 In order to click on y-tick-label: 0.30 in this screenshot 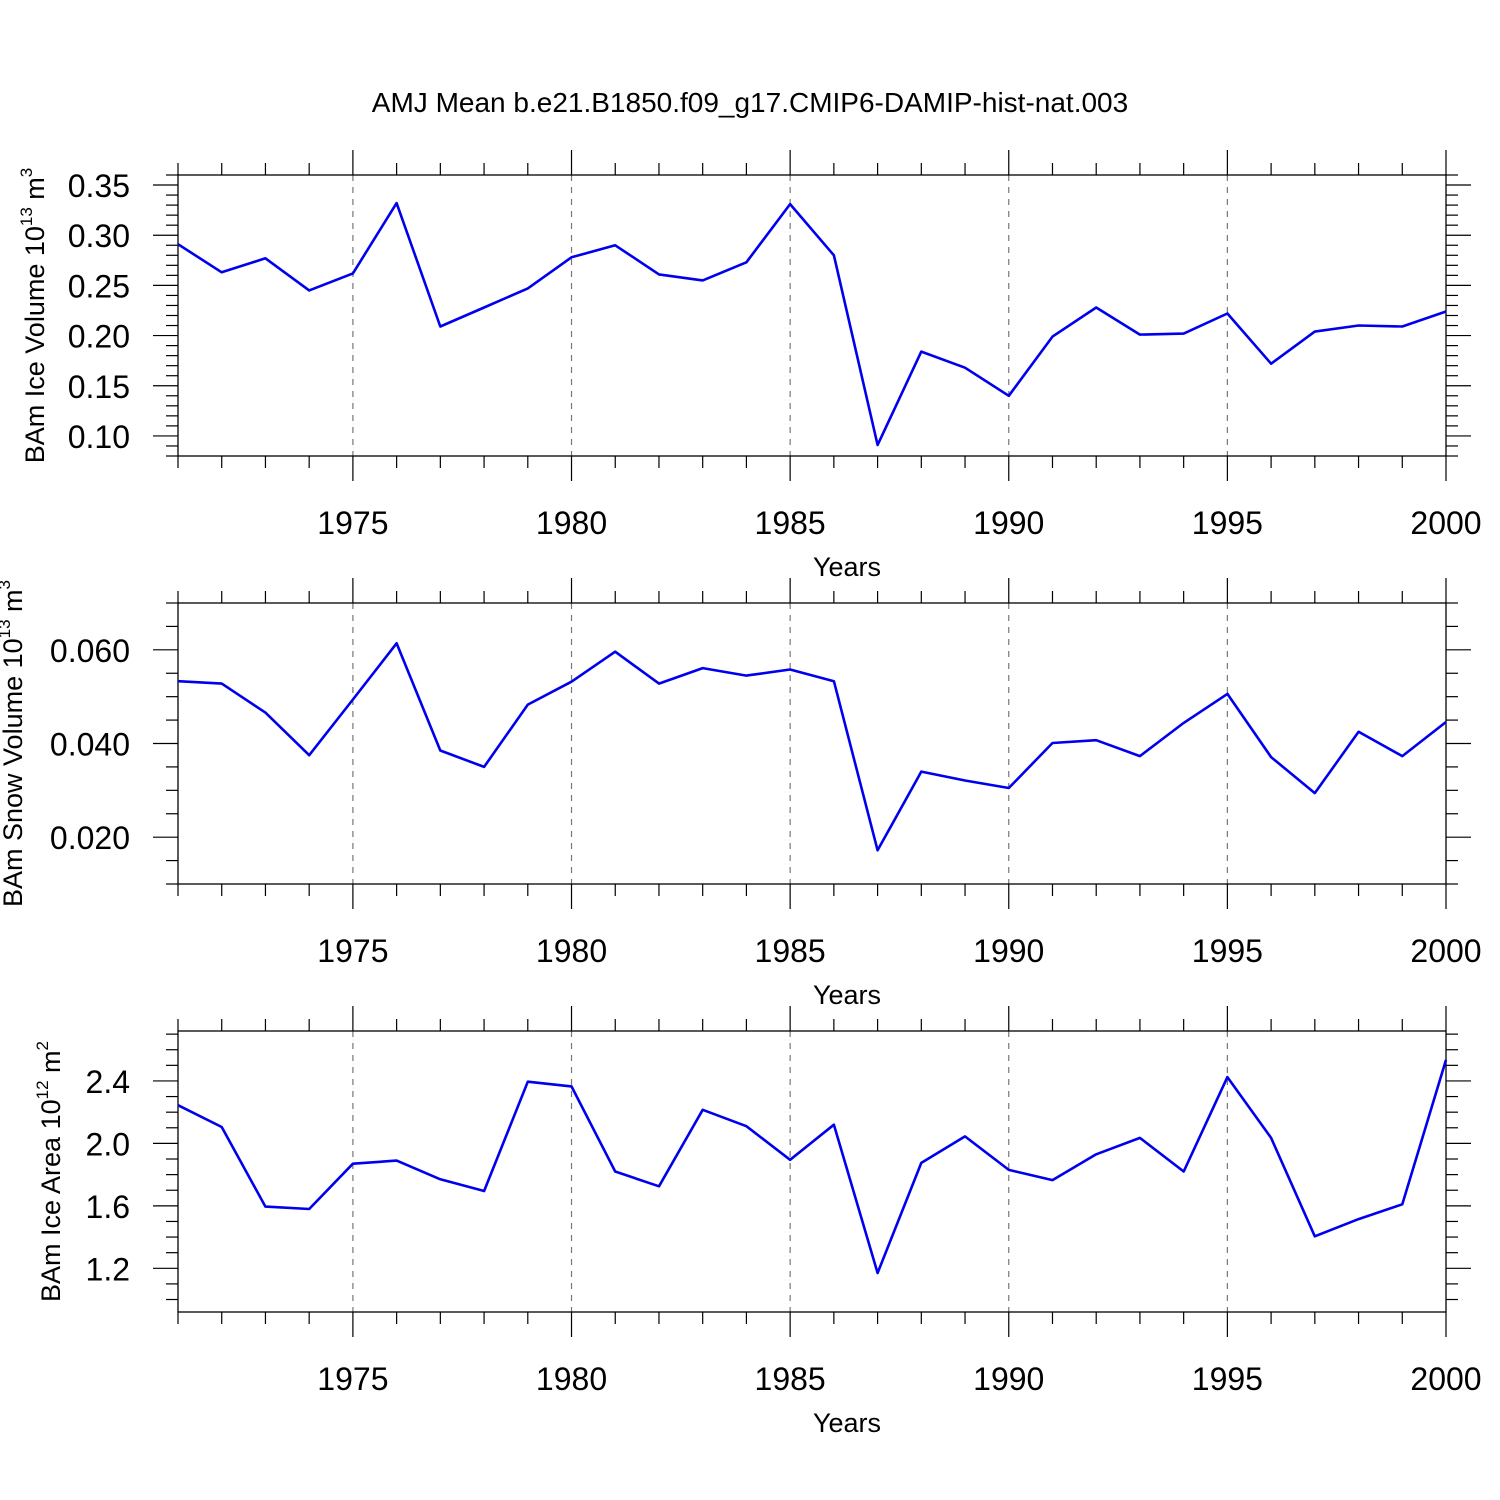, I will do `click(99, 236)`.